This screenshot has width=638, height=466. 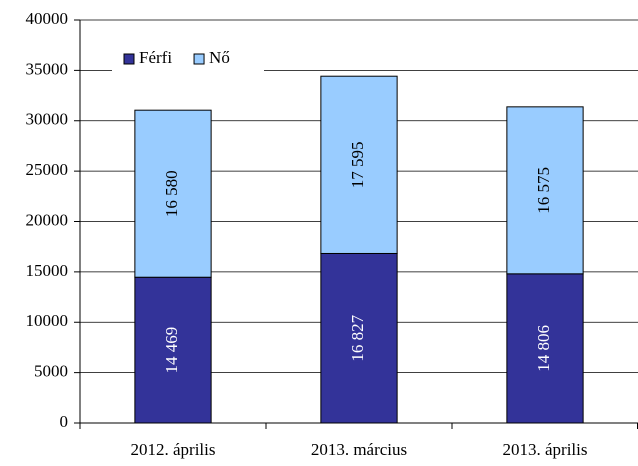 I want to click on data-label: 14 806, so click(x=543, y=348).